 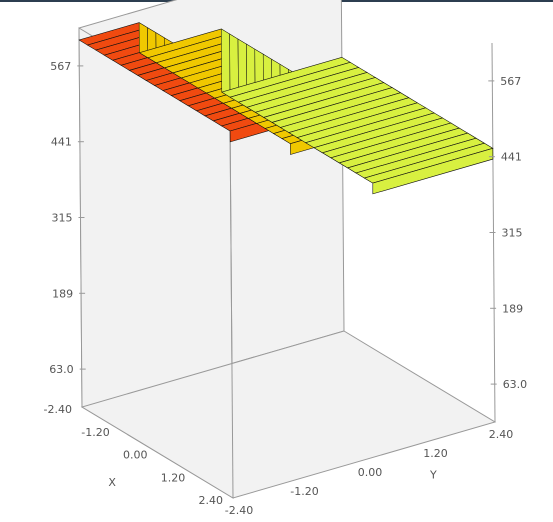 What do you see at coordinates (135, 455) in the screenshot?
I see `x-tick-label: 0.00` at bounding box center [135, 455].